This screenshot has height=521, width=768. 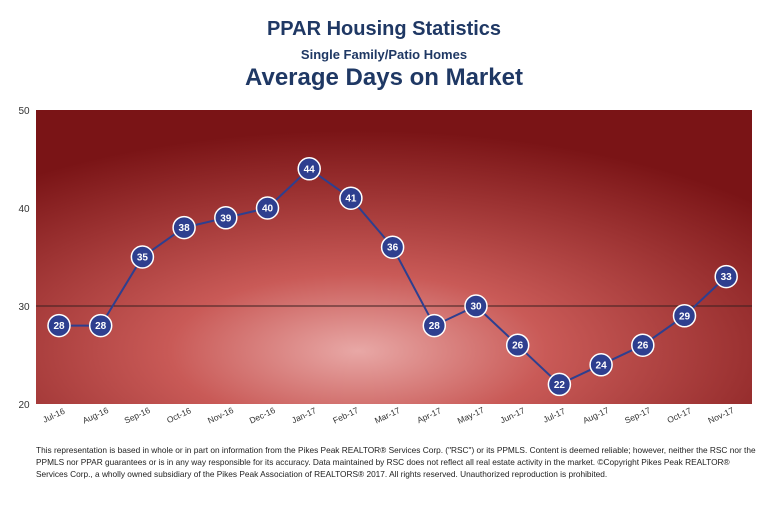 I want to click on data-label: 33, so click(x=727, y=277).